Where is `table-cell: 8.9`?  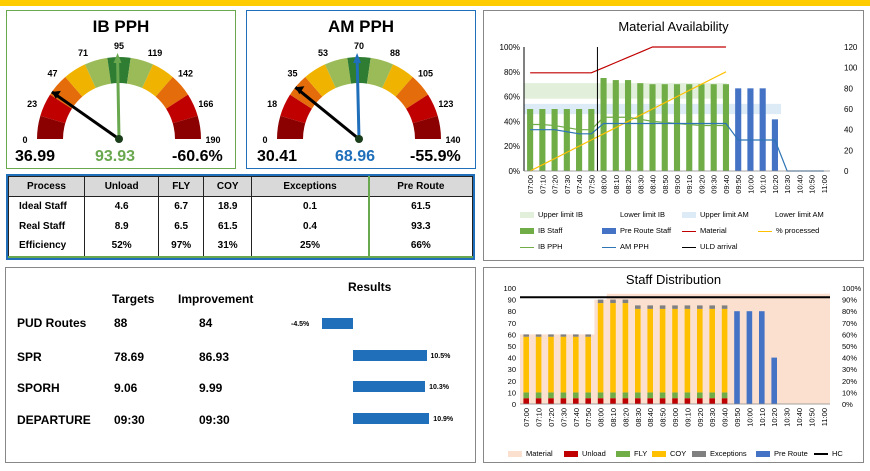
table-cell: 8.9 is located at coordinates (121, 226).